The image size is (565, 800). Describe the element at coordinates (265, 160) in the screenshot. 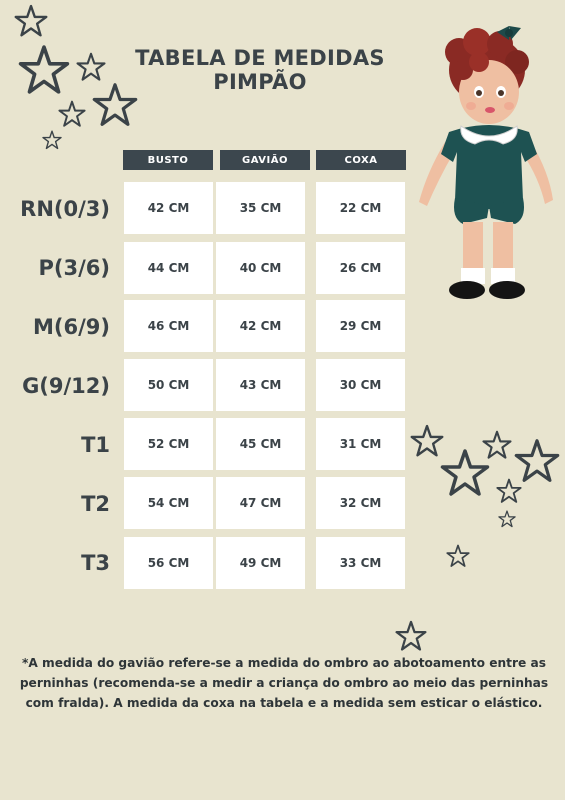

I see `column-header-gaviao: GAVIÃO` at that location.